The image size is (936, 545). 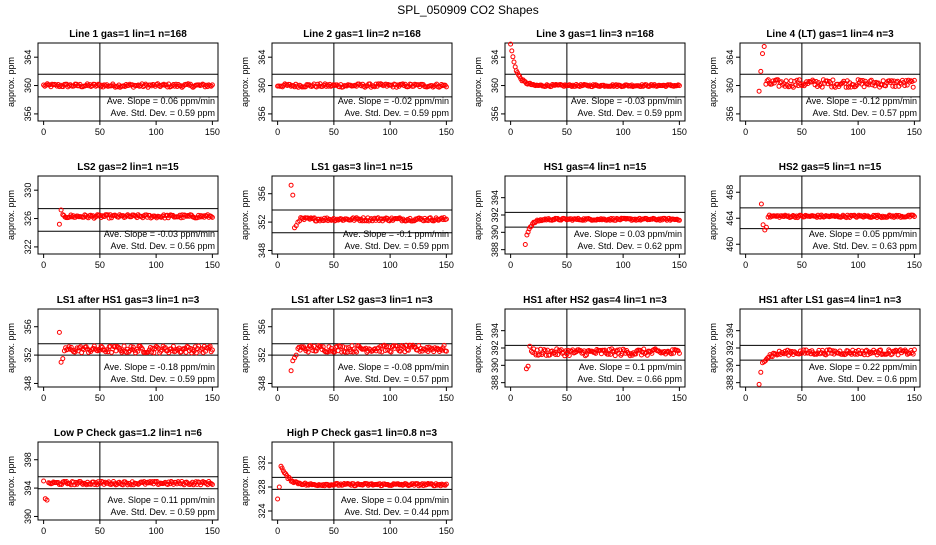 What do you see at coordinates (362, 34) in the screenshot?
I see `panel-title: Line 2 gas=1 lin=2 n=168` at bounding box center [362, 34].